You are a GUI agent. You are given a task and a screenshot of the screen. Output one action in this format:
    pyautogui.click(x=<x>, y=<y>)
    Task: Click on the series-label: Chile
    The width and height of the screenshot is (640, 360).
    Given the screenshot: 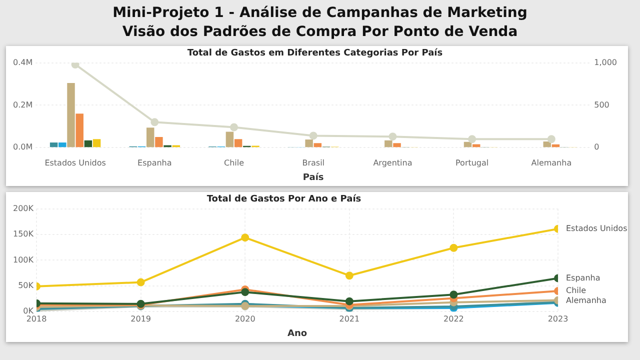 What is the action you would take?
    pyautogui.click(x=576, y=291)
    